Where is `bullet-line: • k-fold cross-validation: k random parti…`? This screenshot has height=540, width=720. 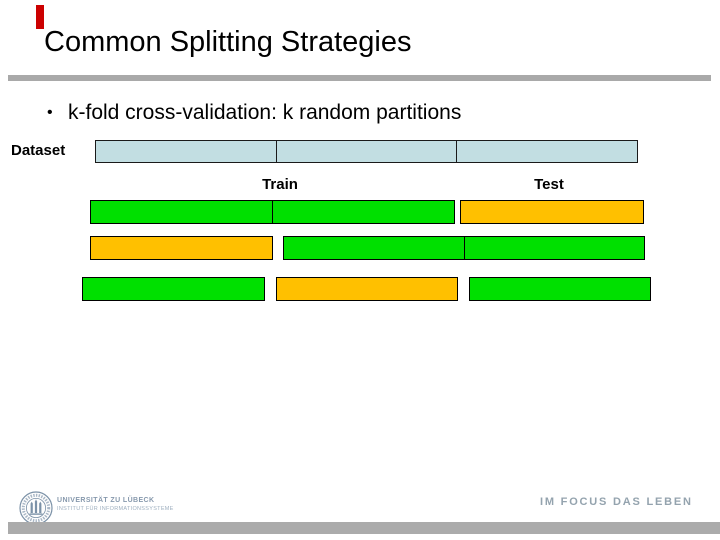
bullet-line: • k-fold cross-validation: k random parti… is located at coordinates (254, 113).